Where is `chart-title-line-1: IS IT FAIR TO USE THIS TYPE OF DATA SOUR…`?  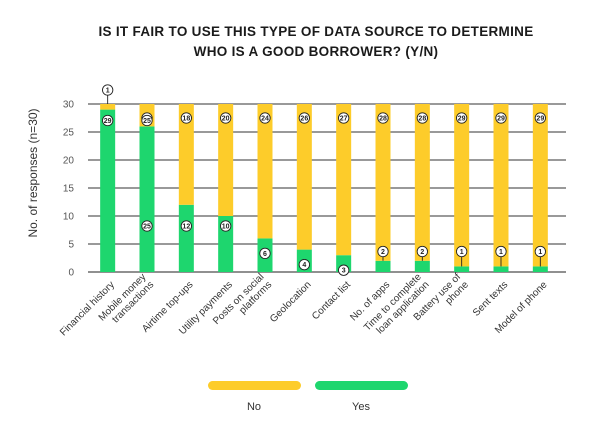
chart-title-line-1: IS IT FAIR TO USE THIS TYPE OF DATA SOUR… is located at coordinates (315, 31).